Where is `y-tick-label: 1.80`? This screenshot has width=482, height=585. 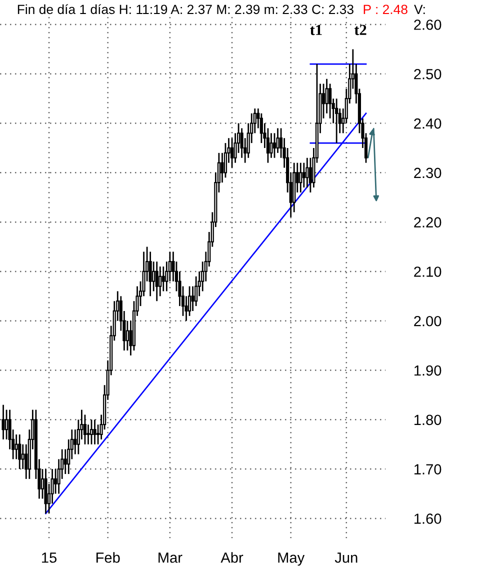
y-tick-label: 1.80 is located at coordinates (428, 420).